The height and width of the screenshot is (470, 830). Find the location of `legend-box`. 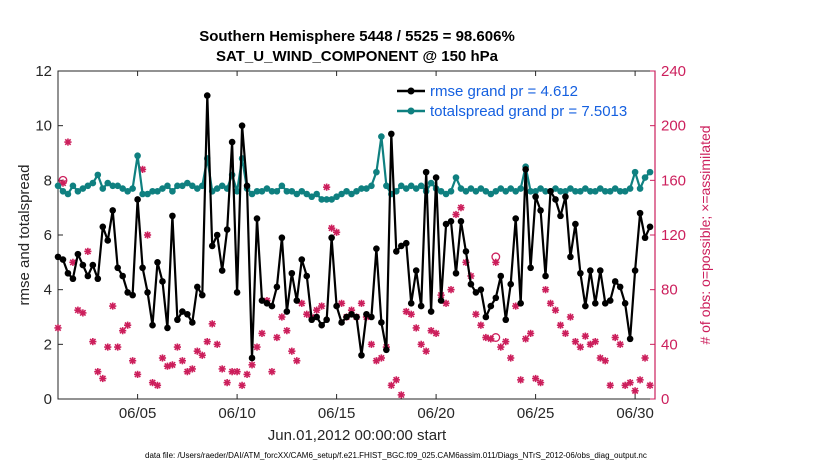

legend-box is located at coordinates (519, 101).